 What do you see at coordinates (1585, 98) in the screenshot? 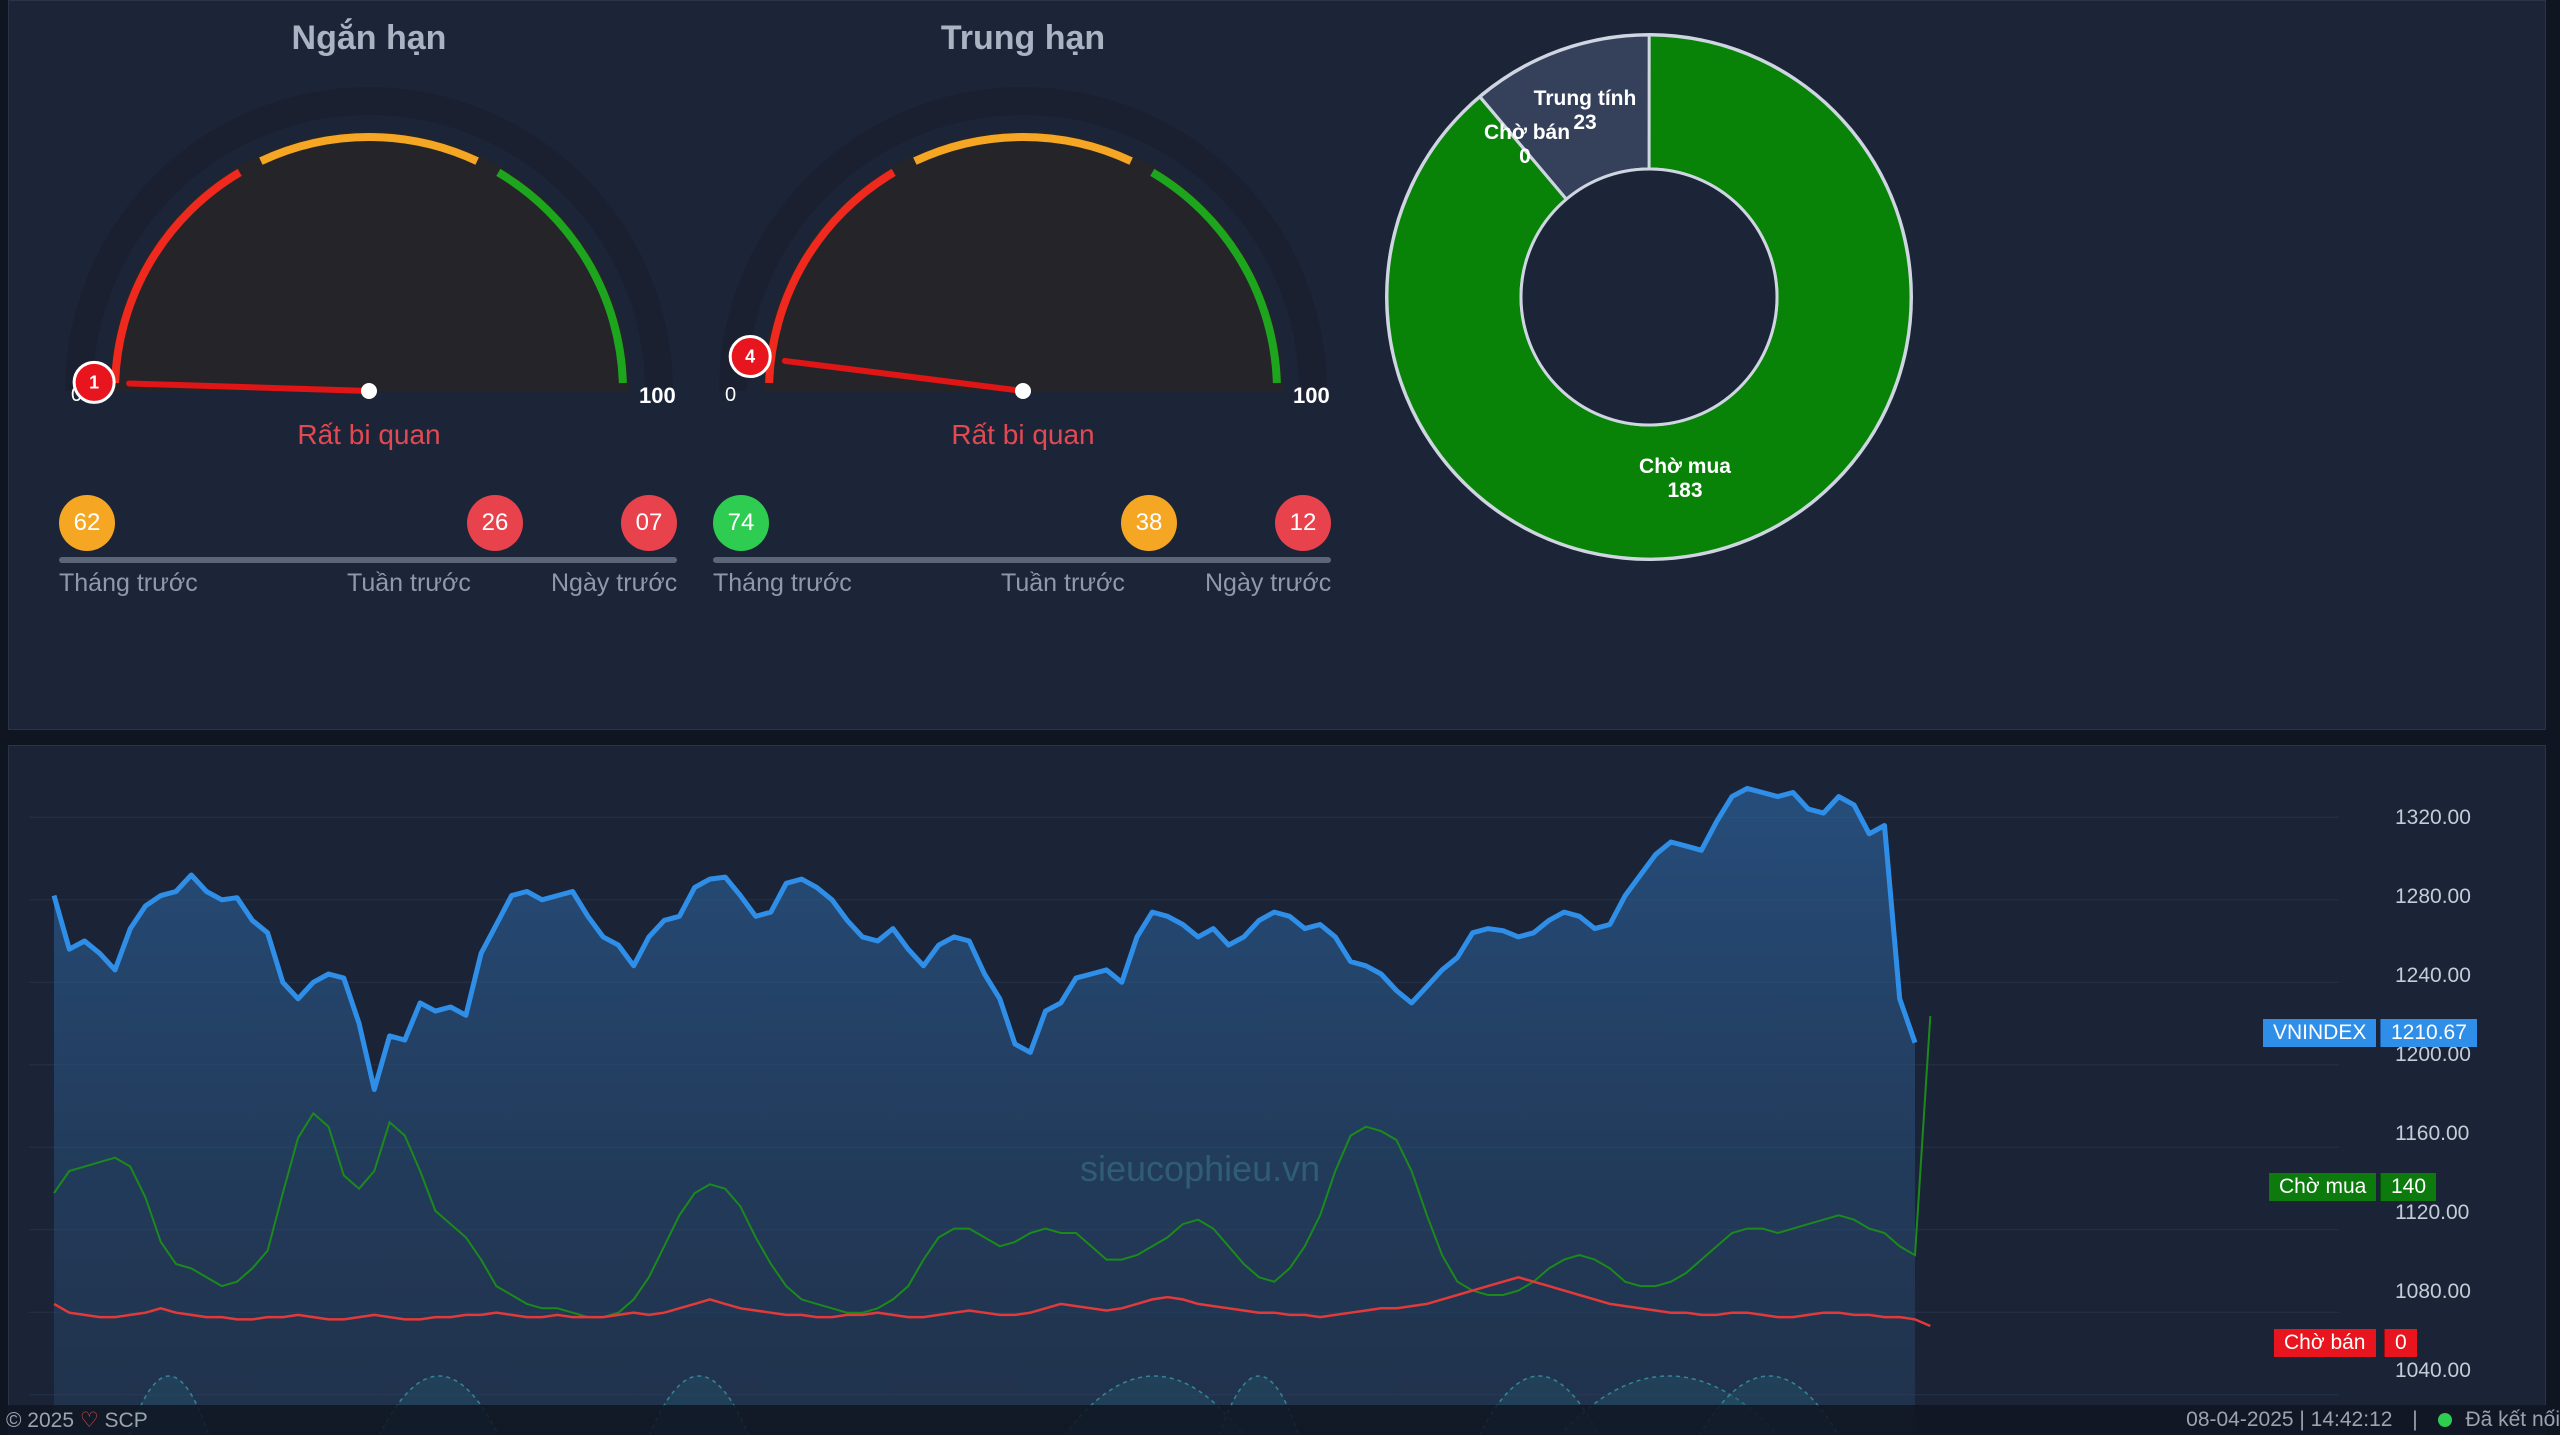
I see `donut-label-neutral: Trung tính` at bounding box center [1585, 98].